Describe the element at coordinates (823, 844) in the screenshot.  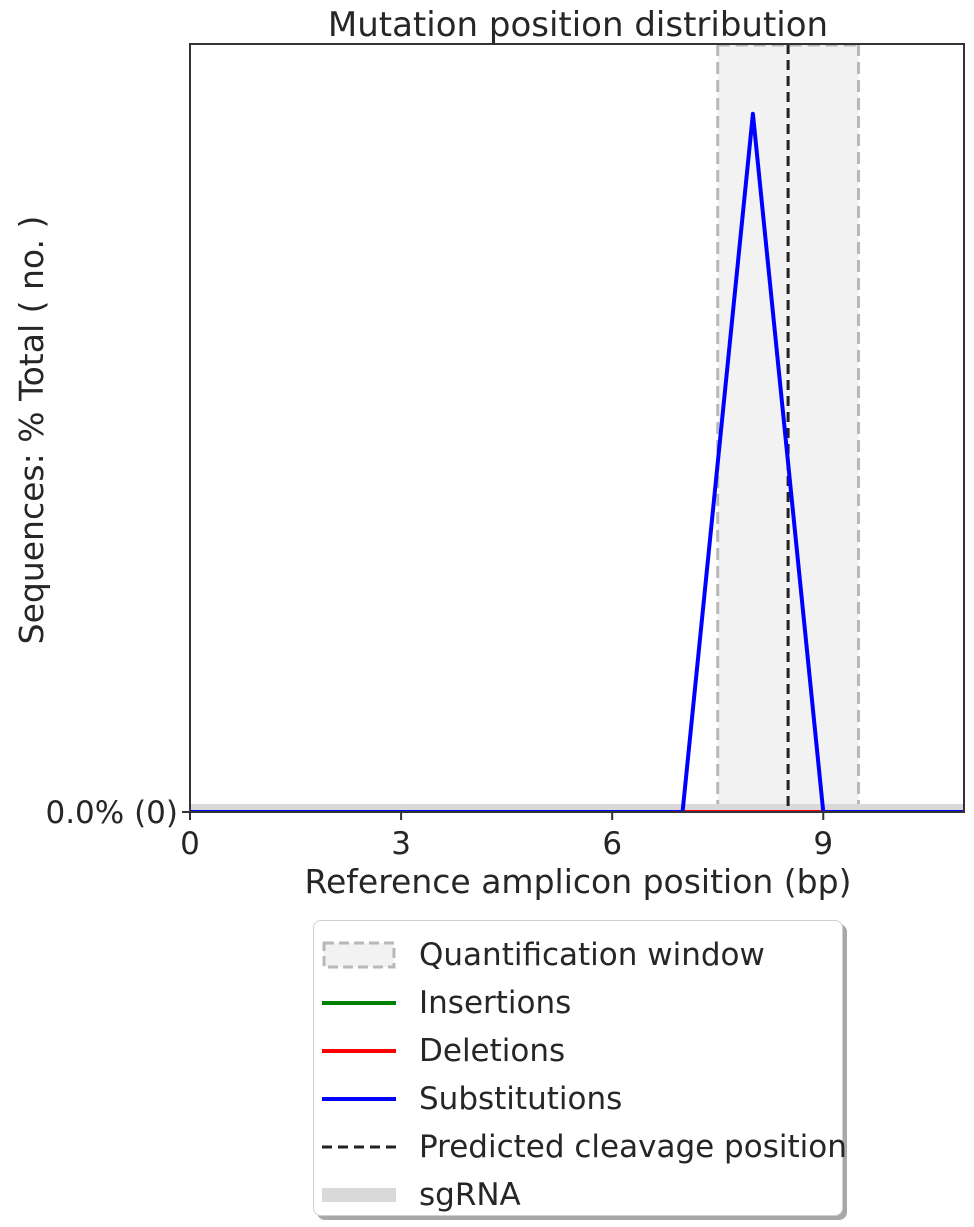
I see `x-tick-label: 9` at that location.